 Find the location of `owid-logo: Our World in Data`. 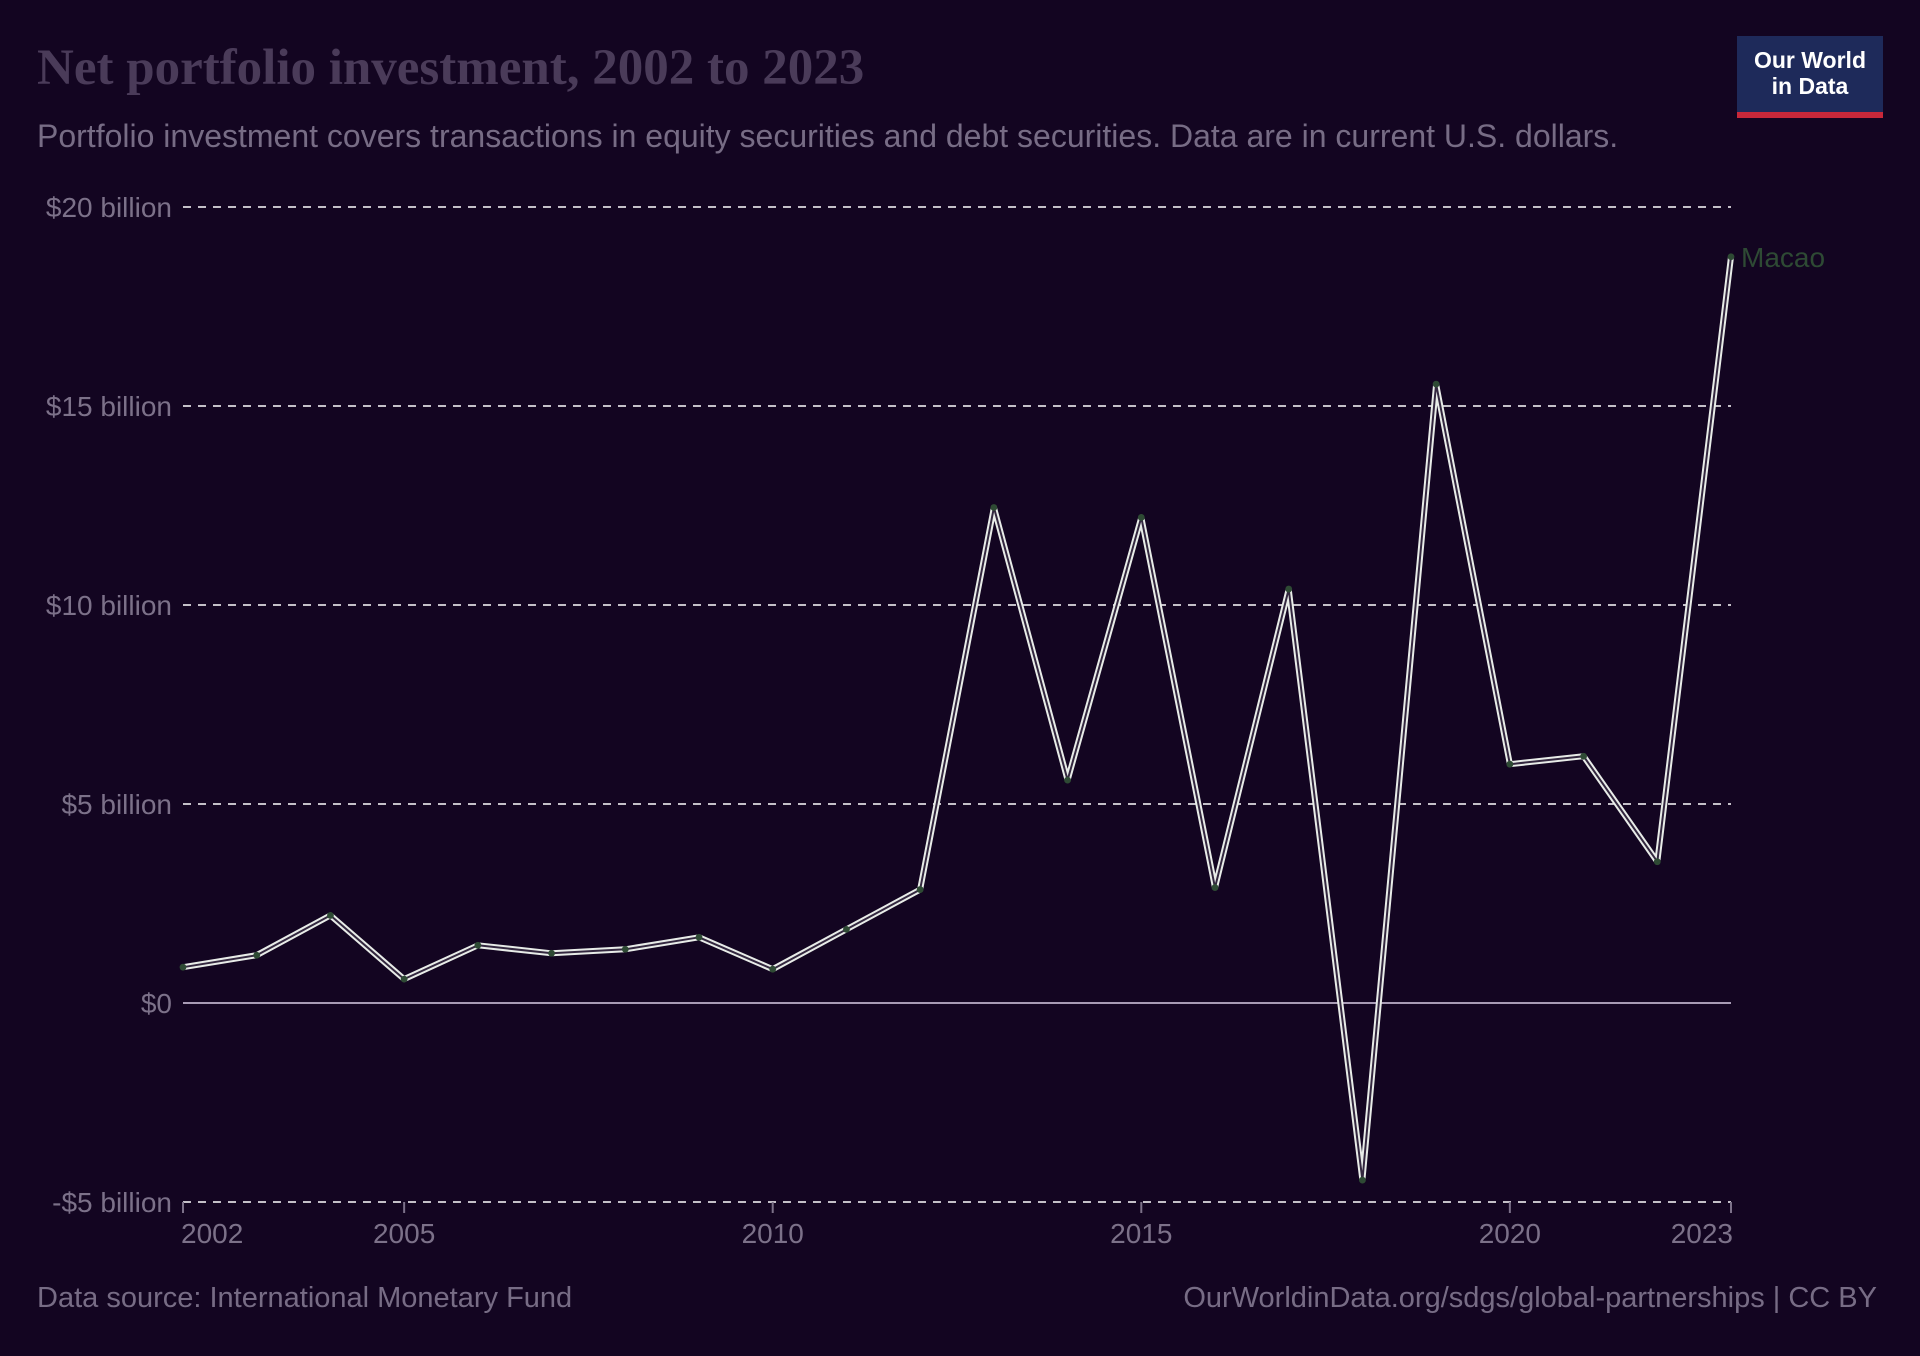

owid-logo: Our World in Data is located at coordinates (1810, 77).